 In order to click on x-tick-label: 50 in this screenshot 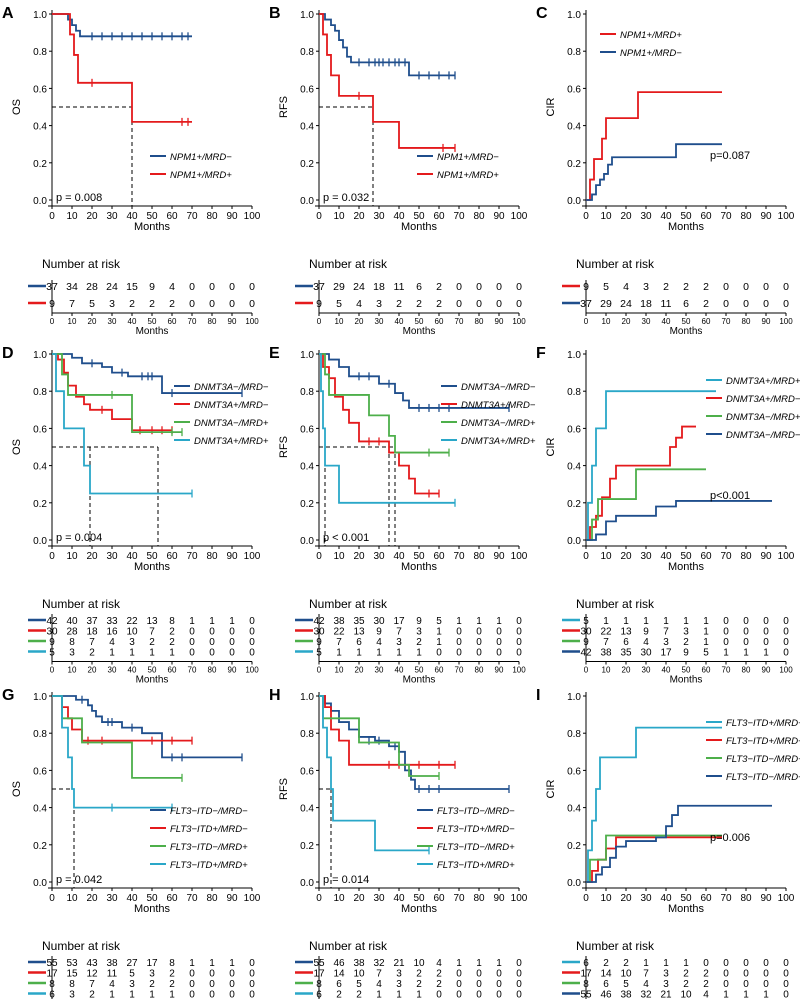, I will do `click(686, 898)`.